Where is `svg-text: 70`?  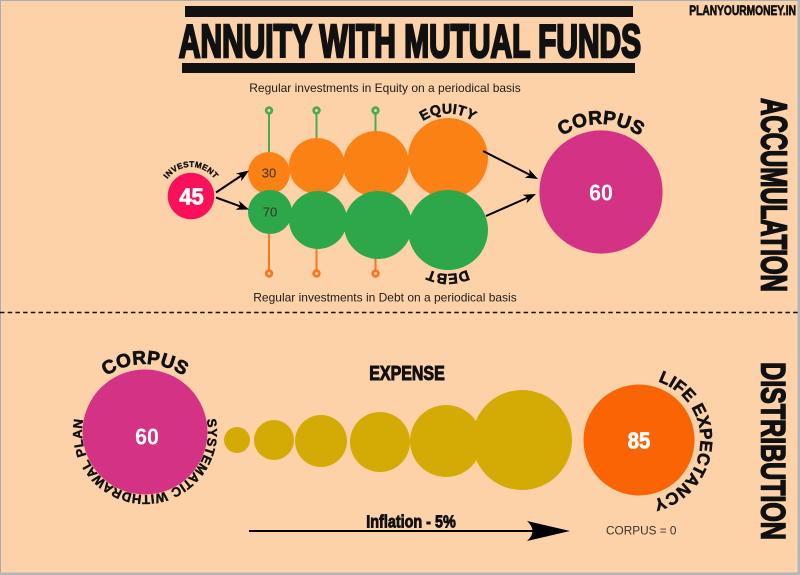
svg-text: 70 is located at coordinates (270, 212).